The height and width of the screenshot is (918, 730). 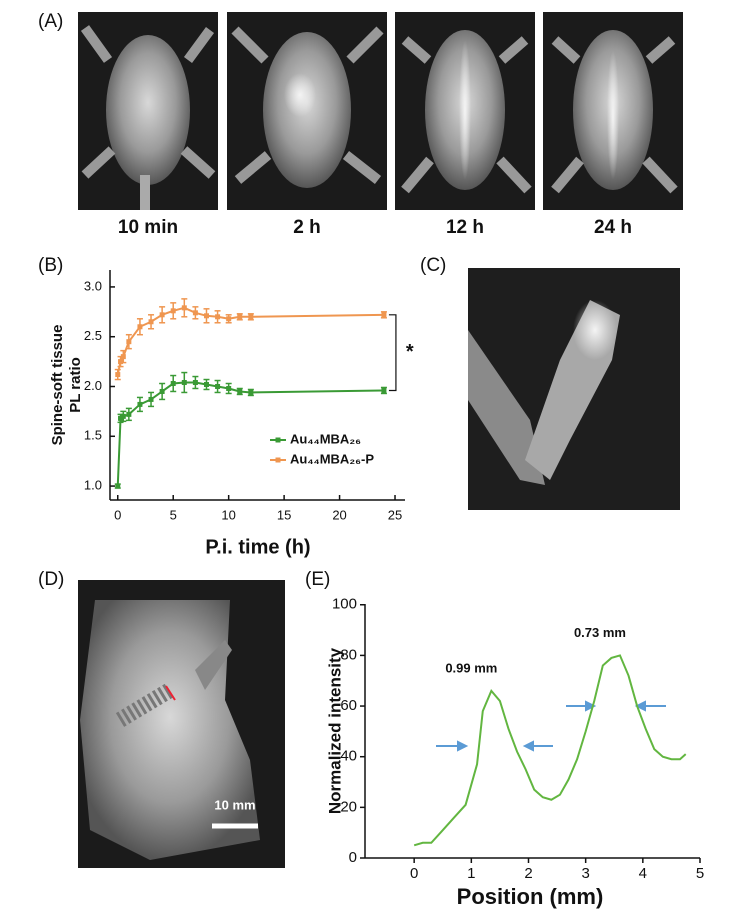 I want to click on caption: 24 h, so click(x=613, y=227).